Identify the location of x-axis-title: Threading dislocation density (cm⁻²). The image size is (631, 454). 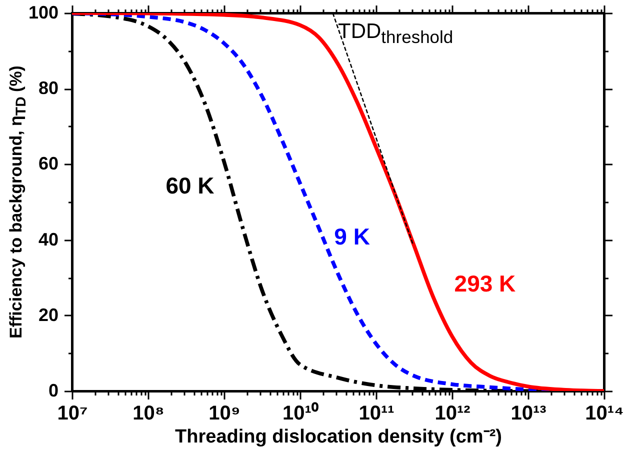
(338, 437).